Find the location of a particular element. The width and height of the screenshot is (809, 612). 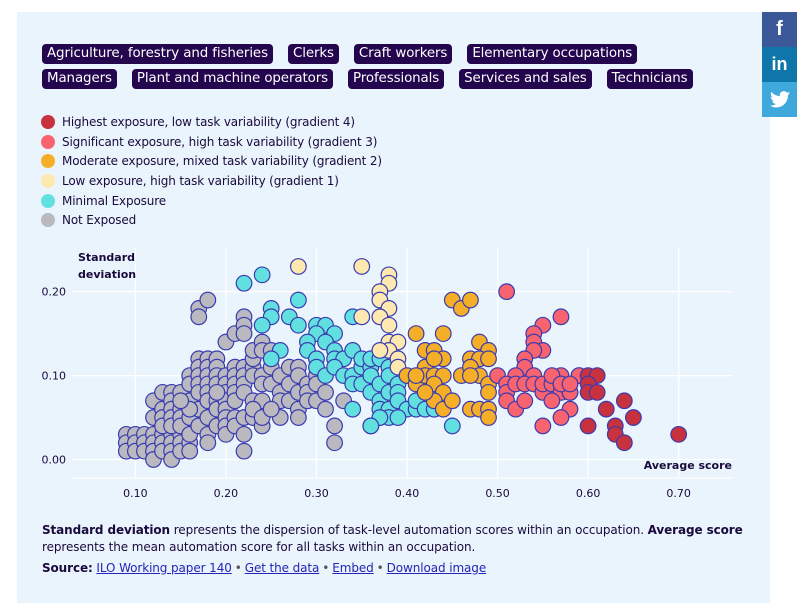

filter-chip-technicians: Technicians is located at coordinates (649, 79).